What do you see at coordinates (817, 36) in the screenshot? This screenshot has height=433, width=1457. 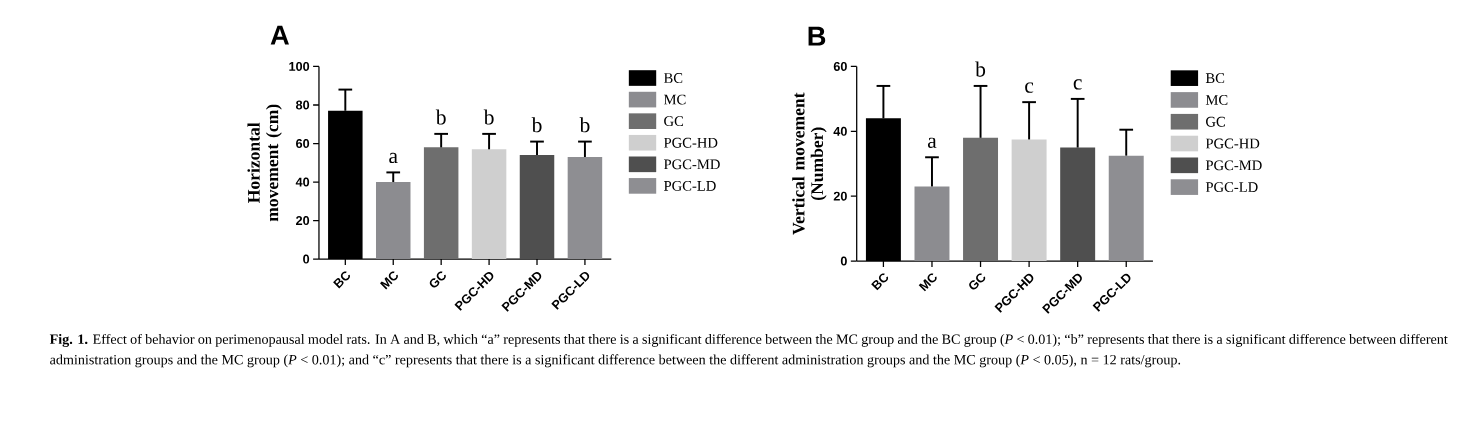 I see `chart-title: B` at bounding box center [817, 36].